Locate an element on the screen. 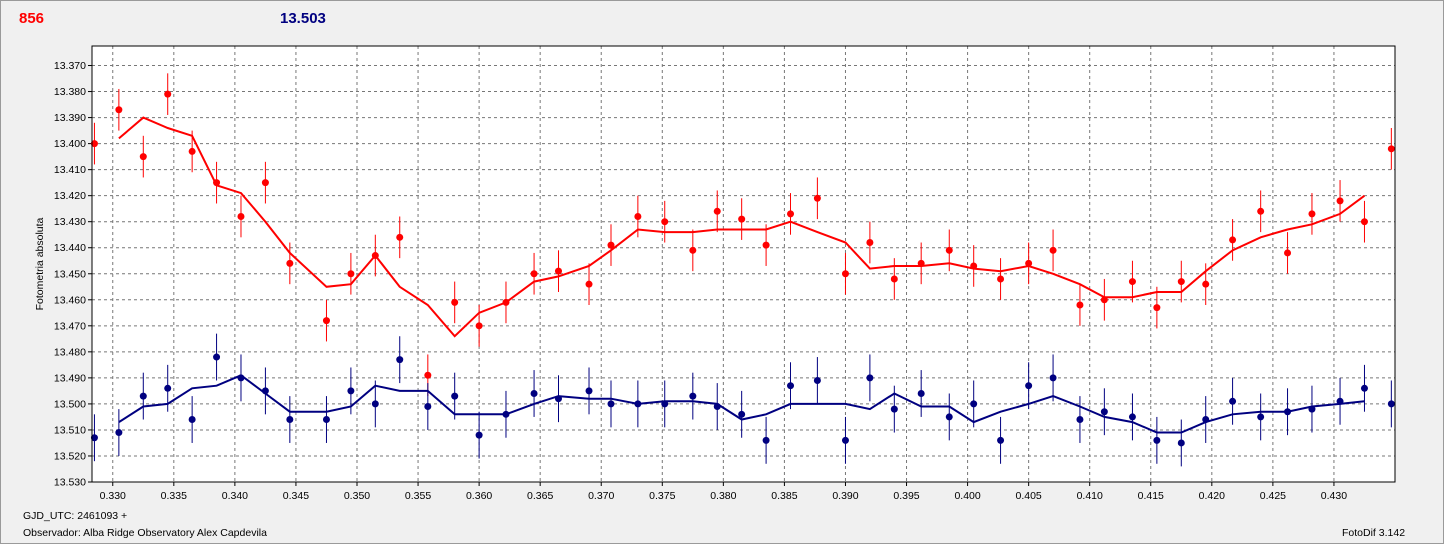  x-tick-label: 0.380 is located at coordinates (723, 496).